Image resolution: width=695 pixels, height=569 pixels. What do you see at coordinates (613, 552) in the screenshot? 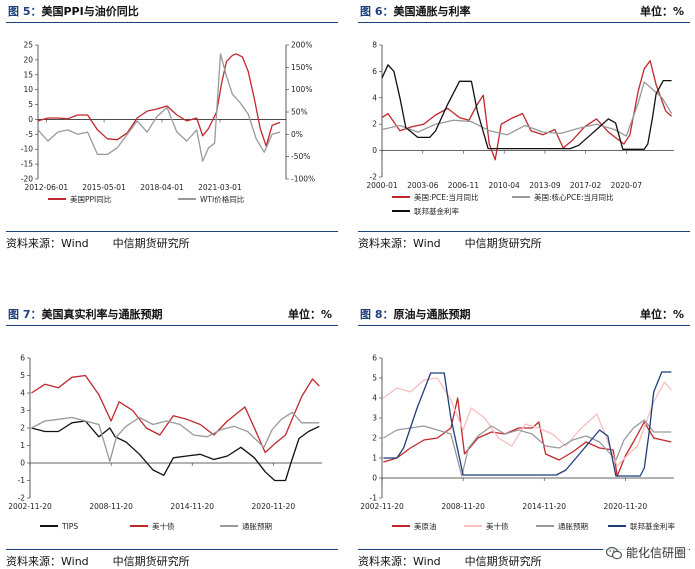
I see `wechat-icon` at bounding box center [613, 552].